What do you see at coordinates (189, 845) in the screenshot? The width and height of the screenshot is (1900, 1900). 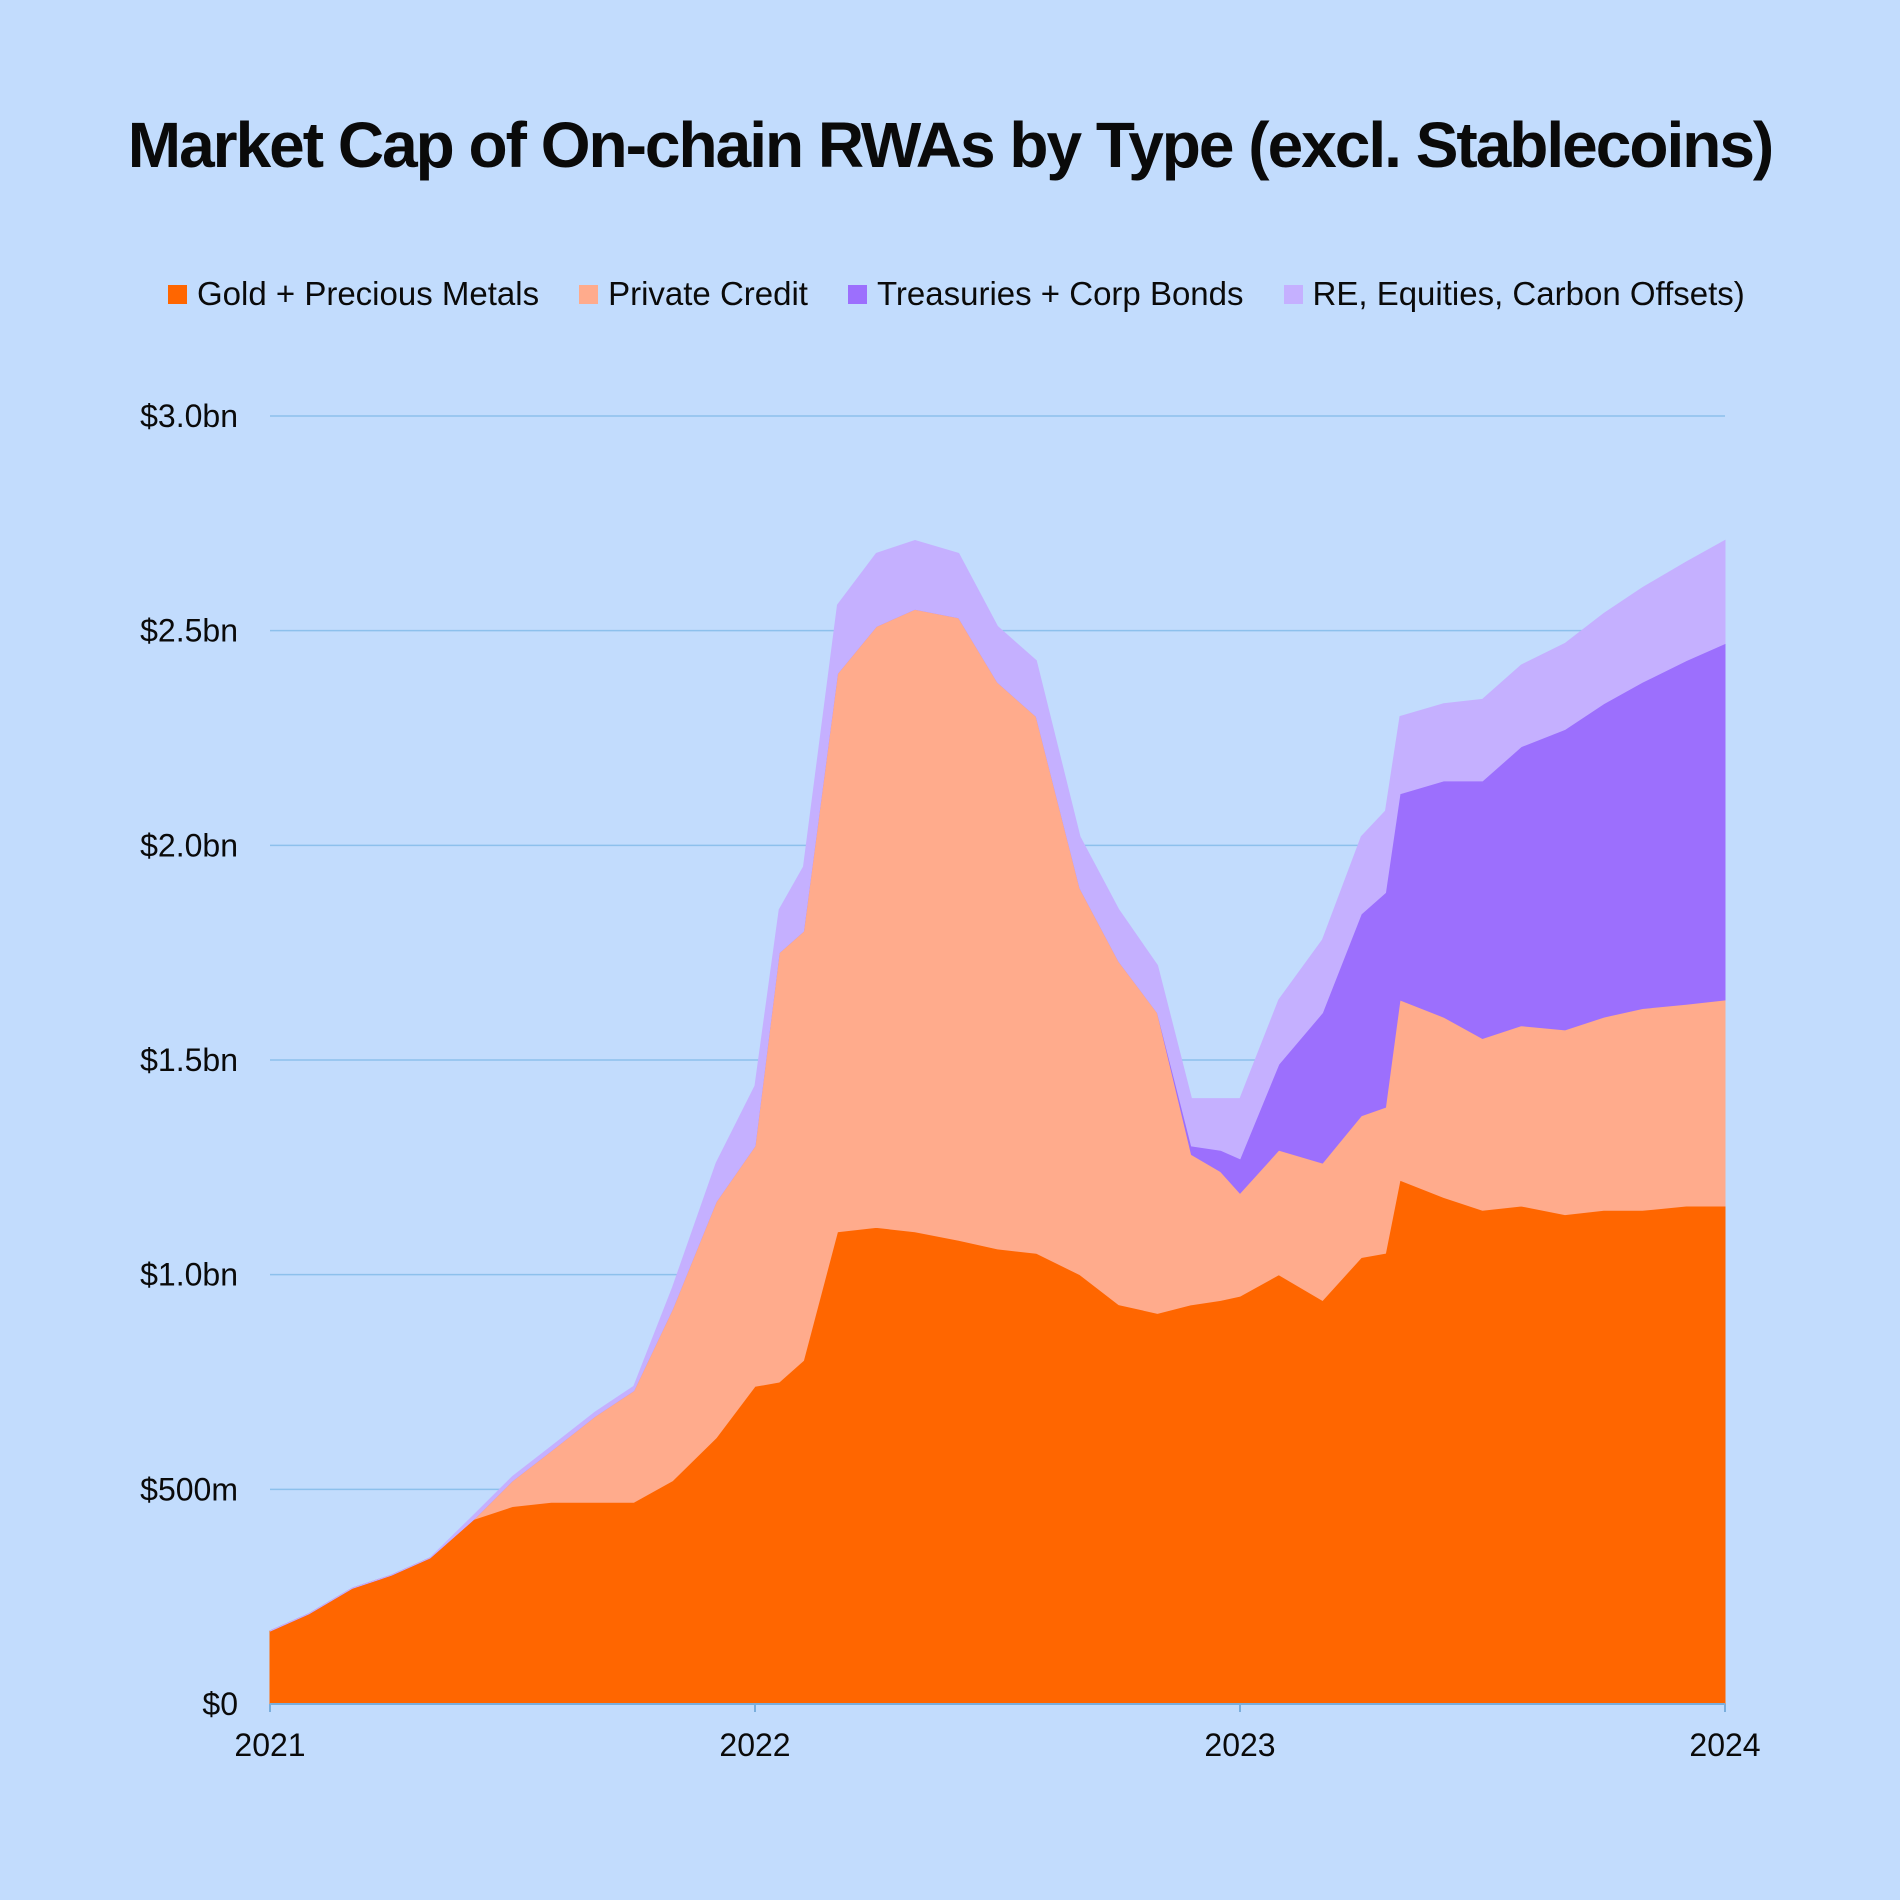 I see `y-tick-label: $2.0bn` at bounding box center [189, 845].